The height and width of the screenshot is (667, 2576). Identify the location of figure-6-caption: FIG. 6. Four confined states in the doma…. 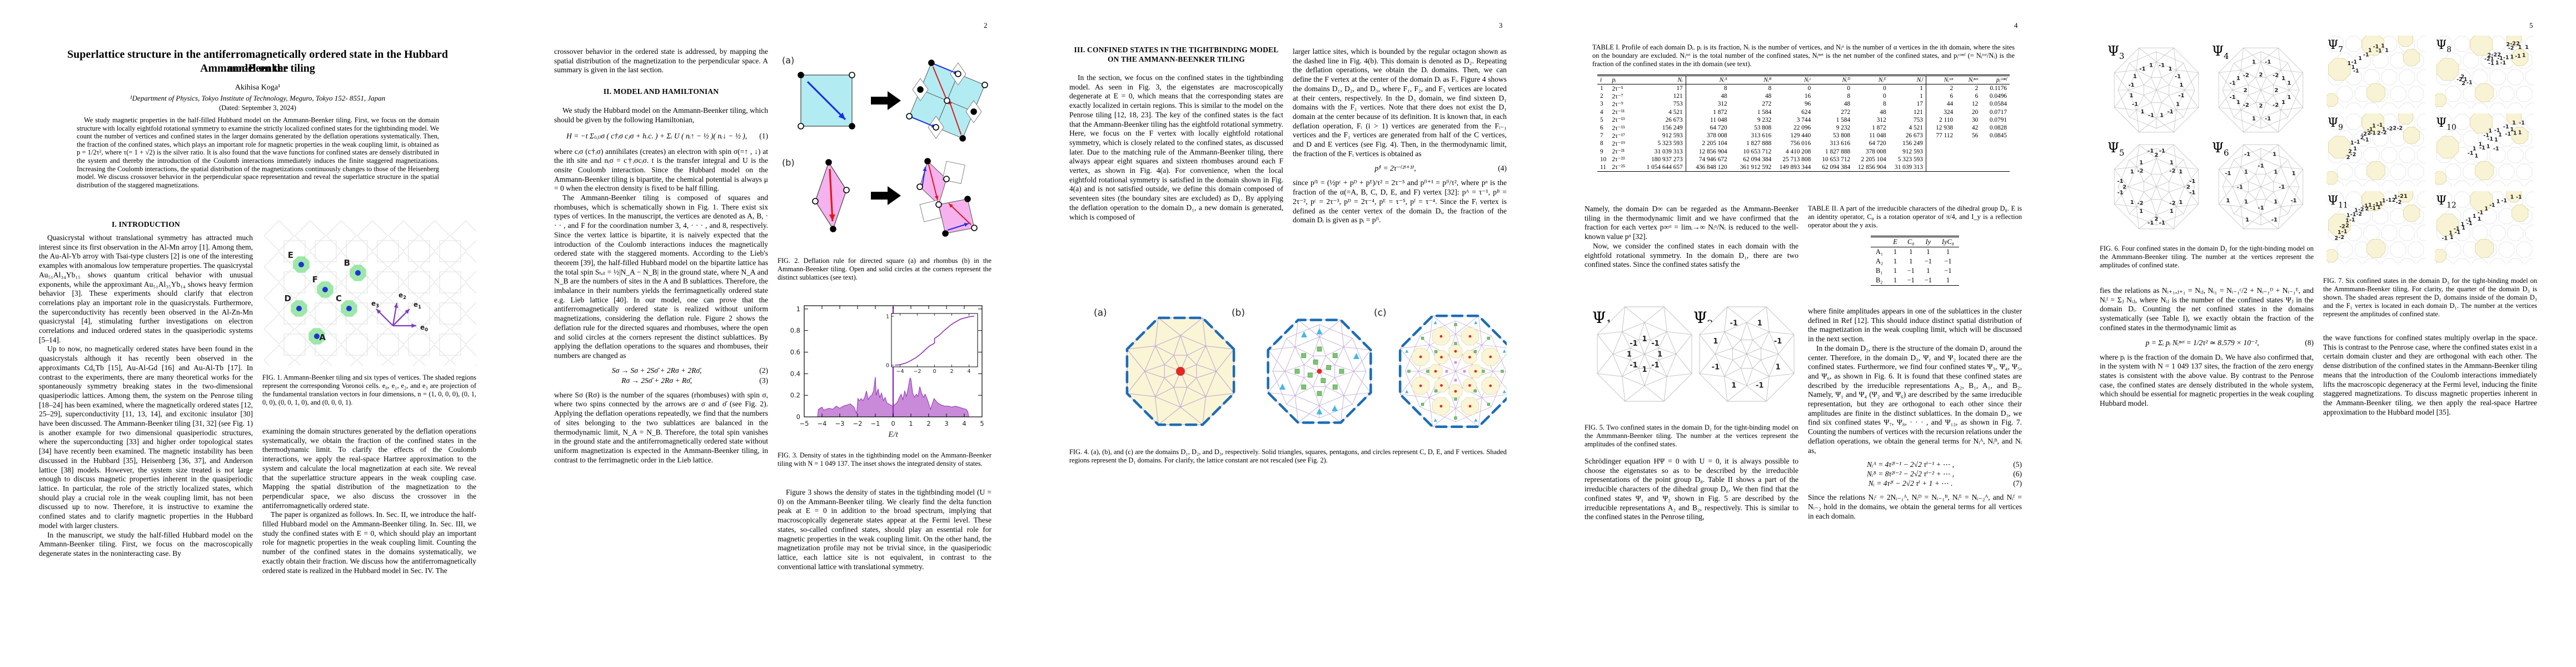
(2207, 257).